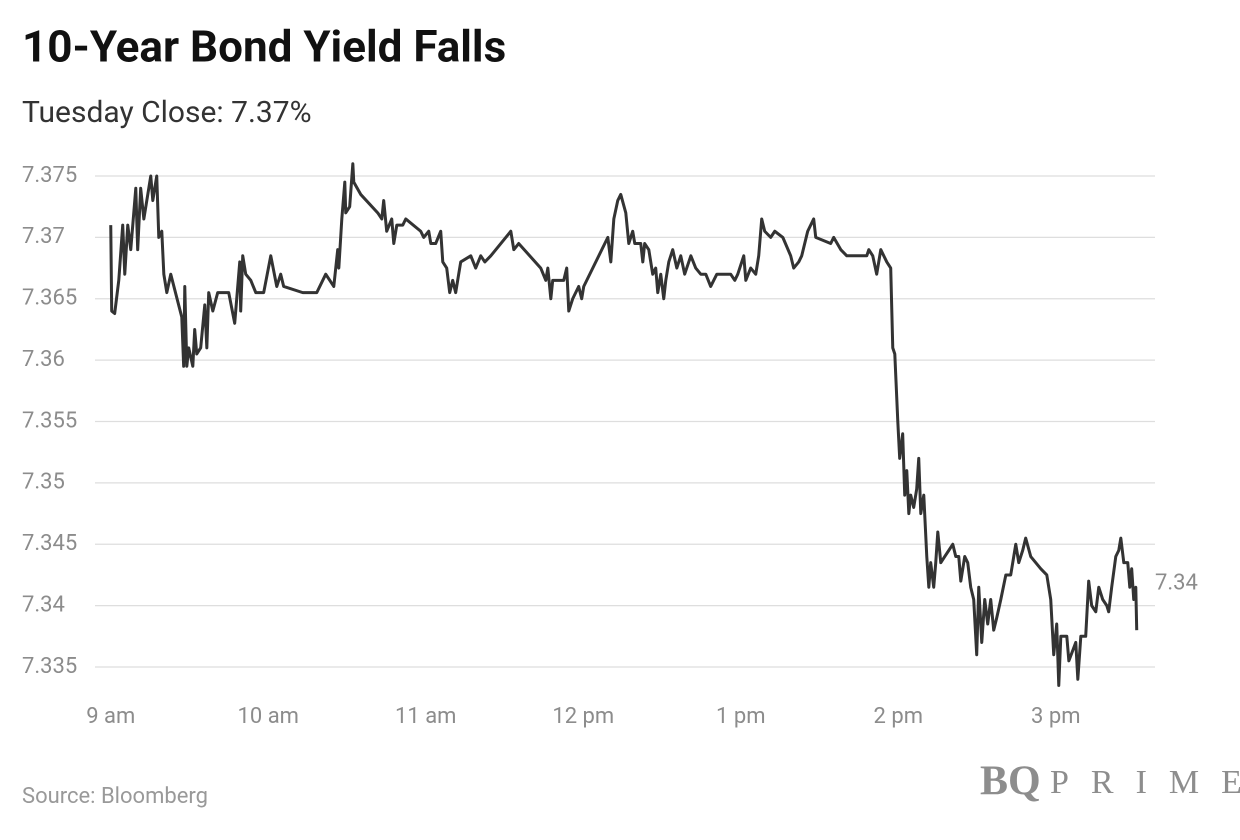 Image resolution: width=1240 pixels, height=840 pixels. Describe the element at coordinates (115, 796) in the screenshot. I see `source-note: Source: Bloomberg` at that location.